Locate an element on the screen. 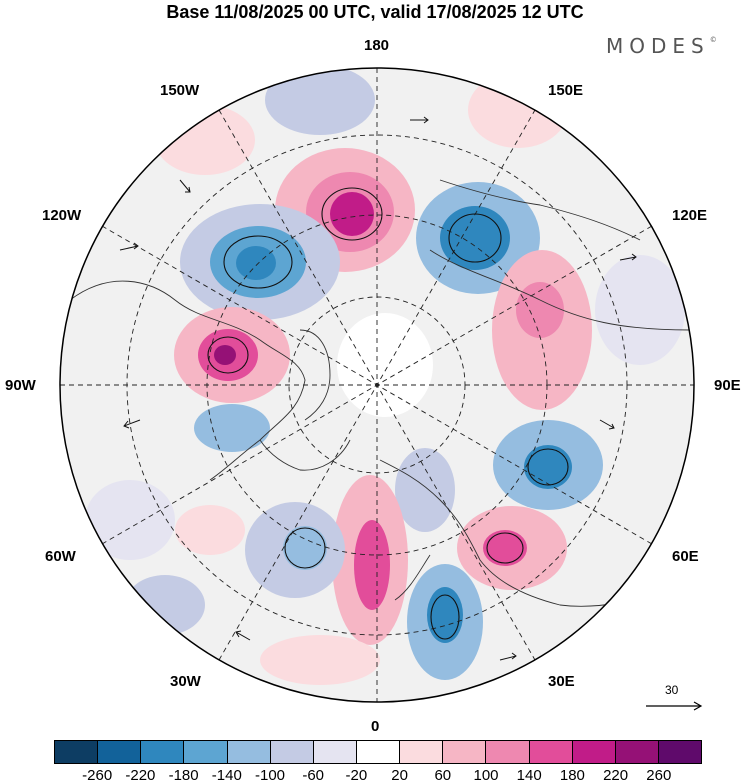  meridian-label-120w: 120W is located at coordinates (62, 215).